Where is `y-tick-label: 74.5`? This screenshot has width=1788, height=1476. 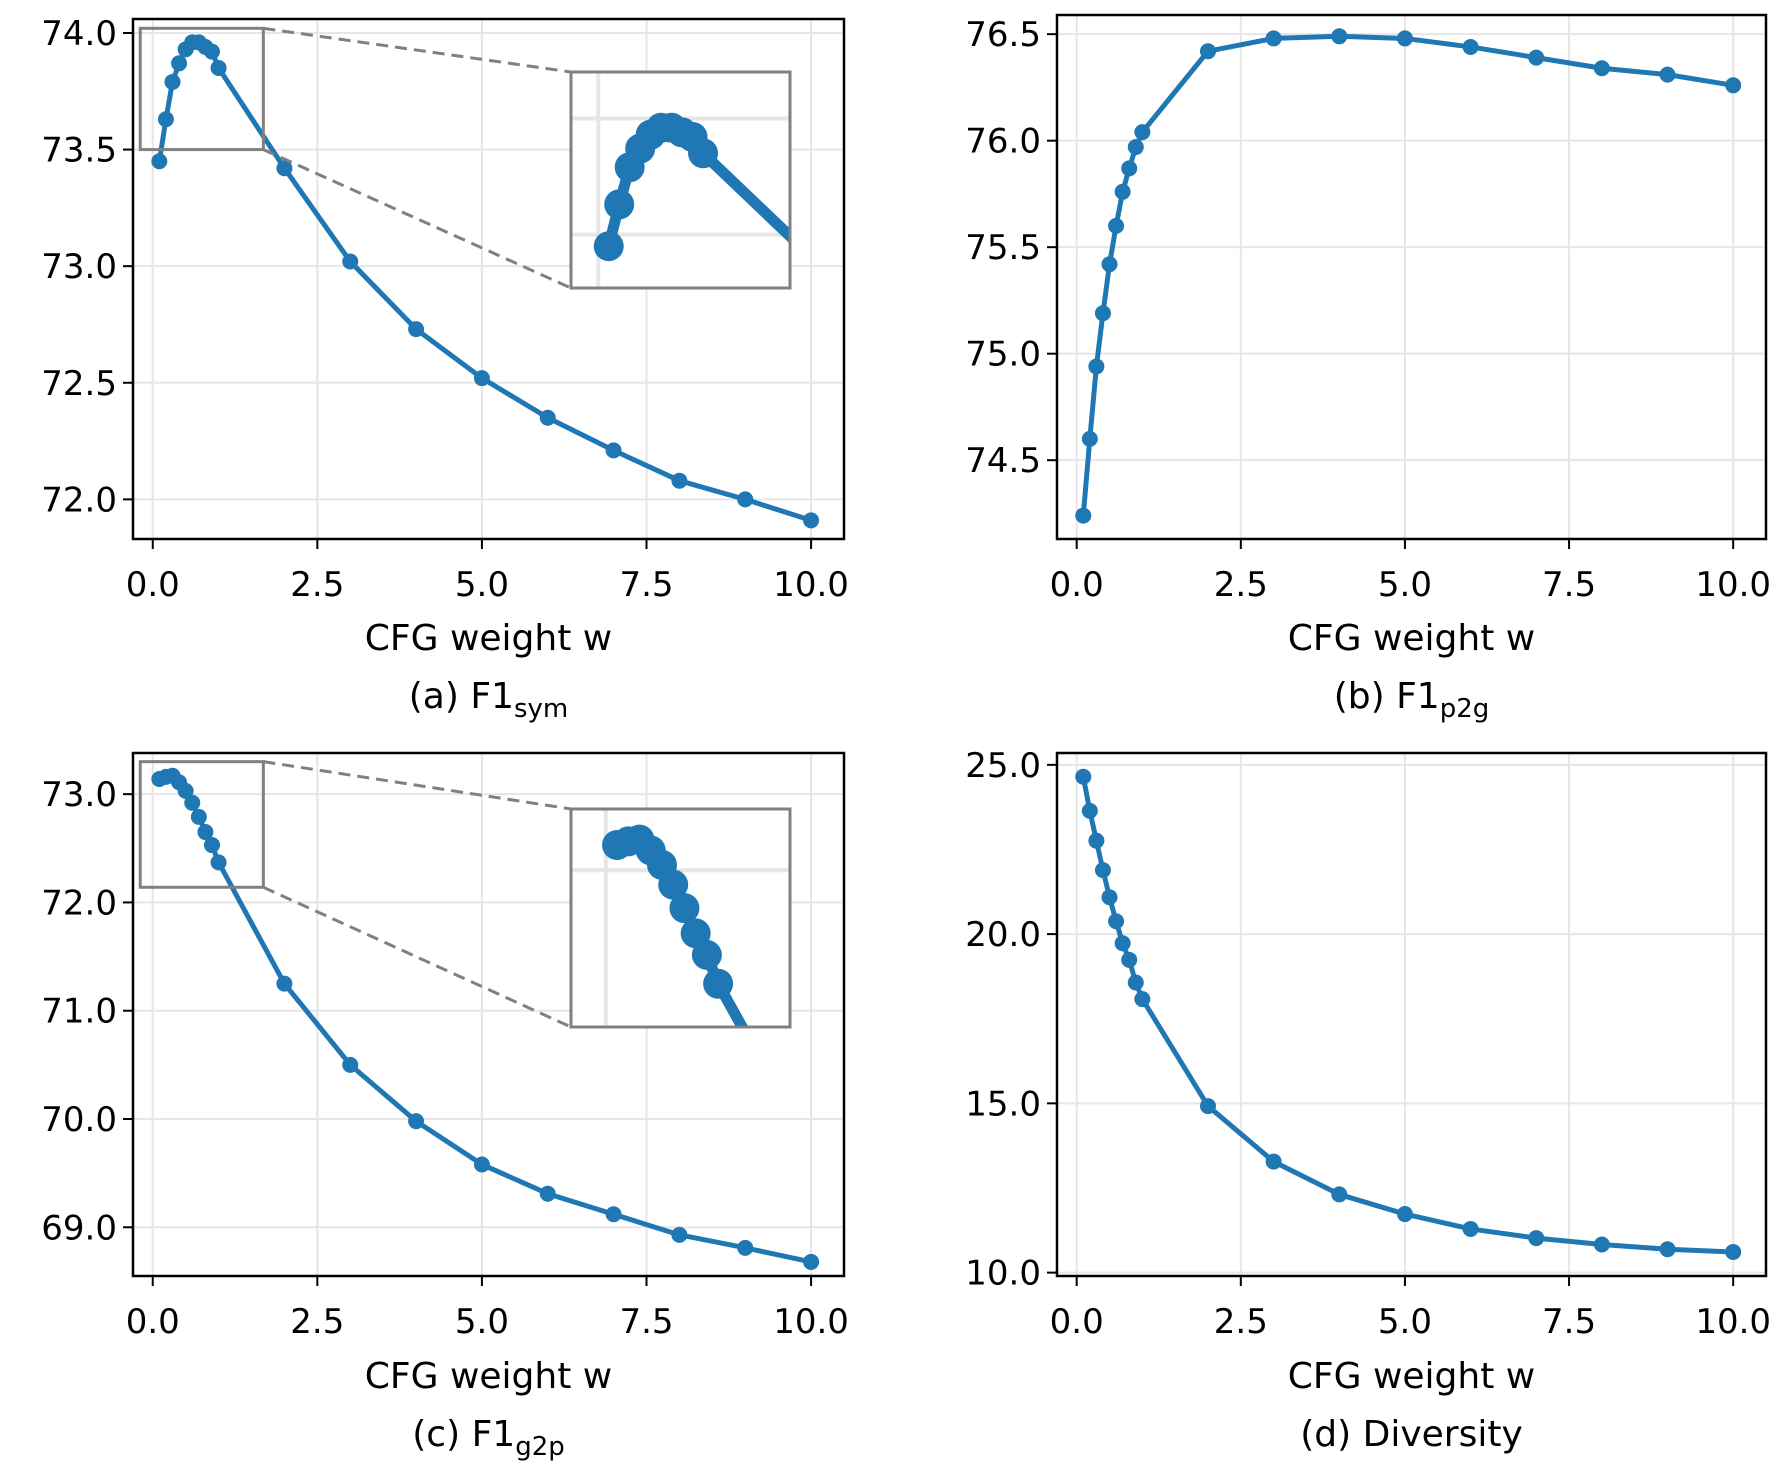
y-tick-label: 74.5 is located at coordinates (1003, 461).